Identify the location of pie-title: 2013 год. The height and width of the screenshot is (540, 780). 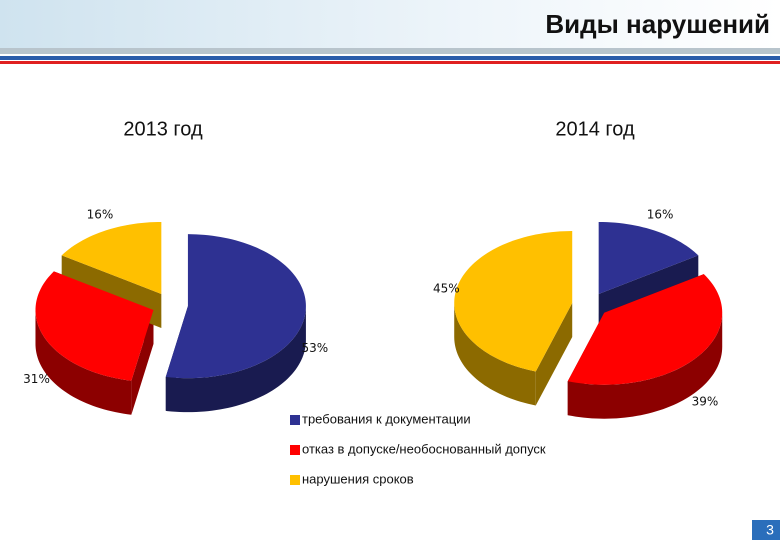
(163, 129).